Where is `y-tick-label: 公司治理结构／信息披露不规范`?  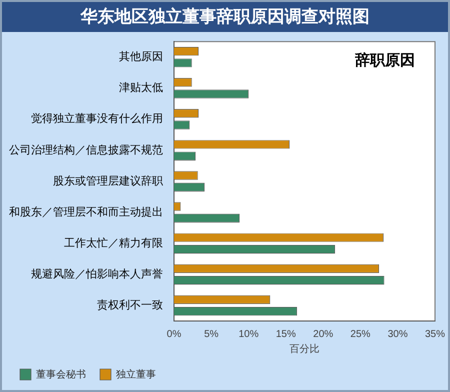
y-tick-label: 公司治理结构／信息披露不规范 is located at coordinates (86, 149).